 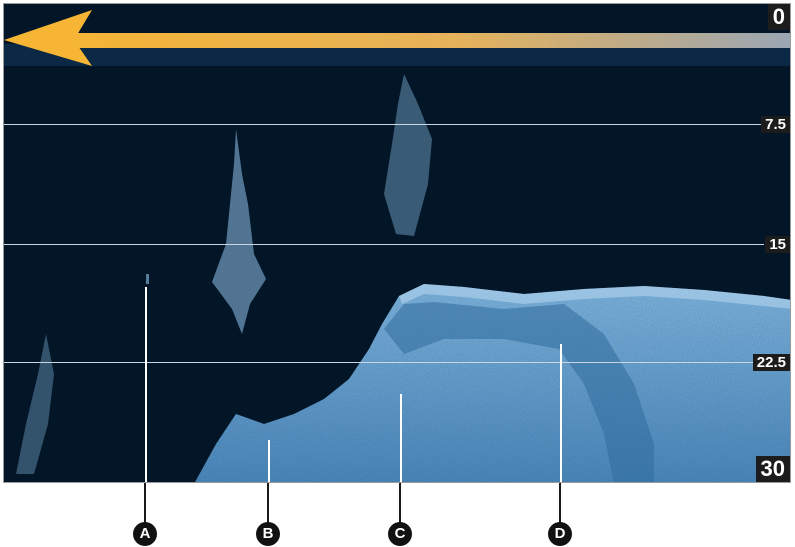 I want to click on callout-line-b, so click(x=269, y=461).